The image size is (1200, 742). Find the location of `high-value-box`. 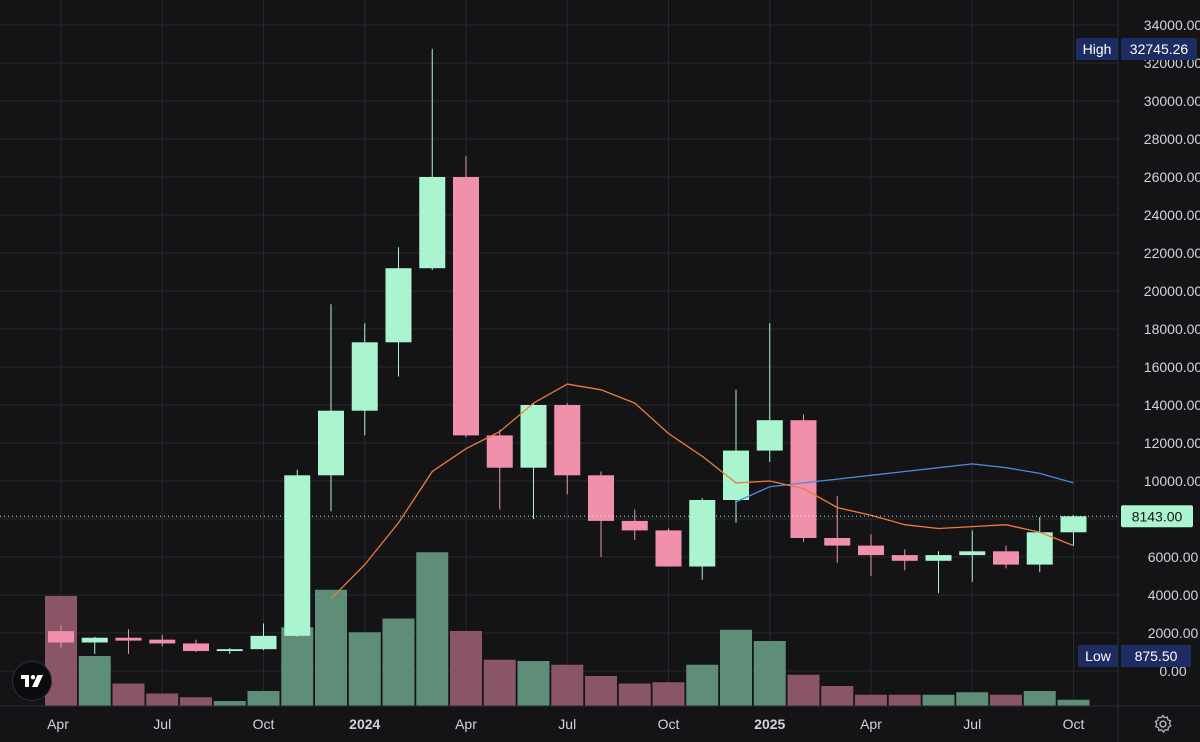

high-value-box is located at coordinates (1159, 49).